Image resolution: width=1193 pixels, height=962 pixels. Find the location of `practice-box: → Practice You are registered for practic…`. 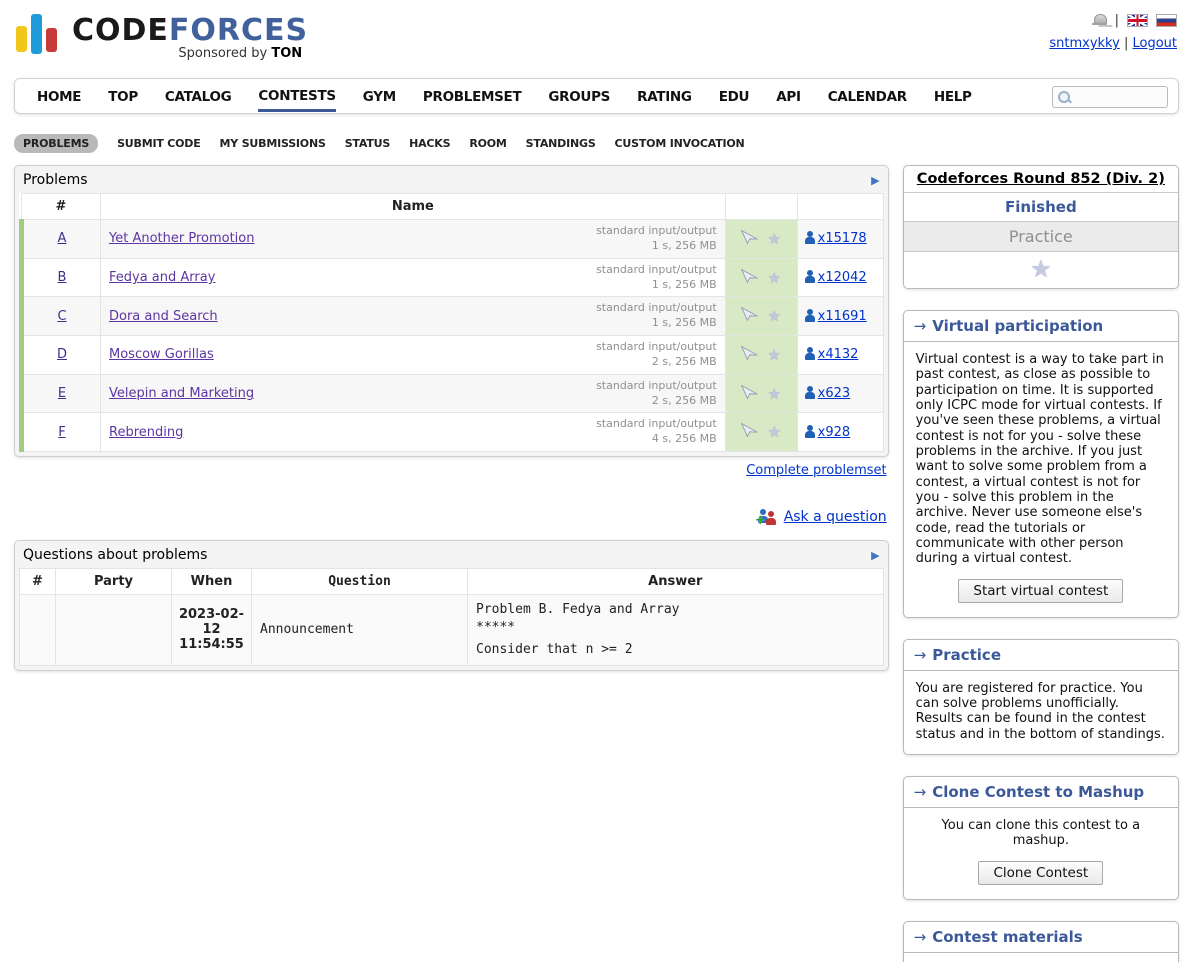

practice-box: → Practice You are registered for practic… is located at coordinates (1040, 696).